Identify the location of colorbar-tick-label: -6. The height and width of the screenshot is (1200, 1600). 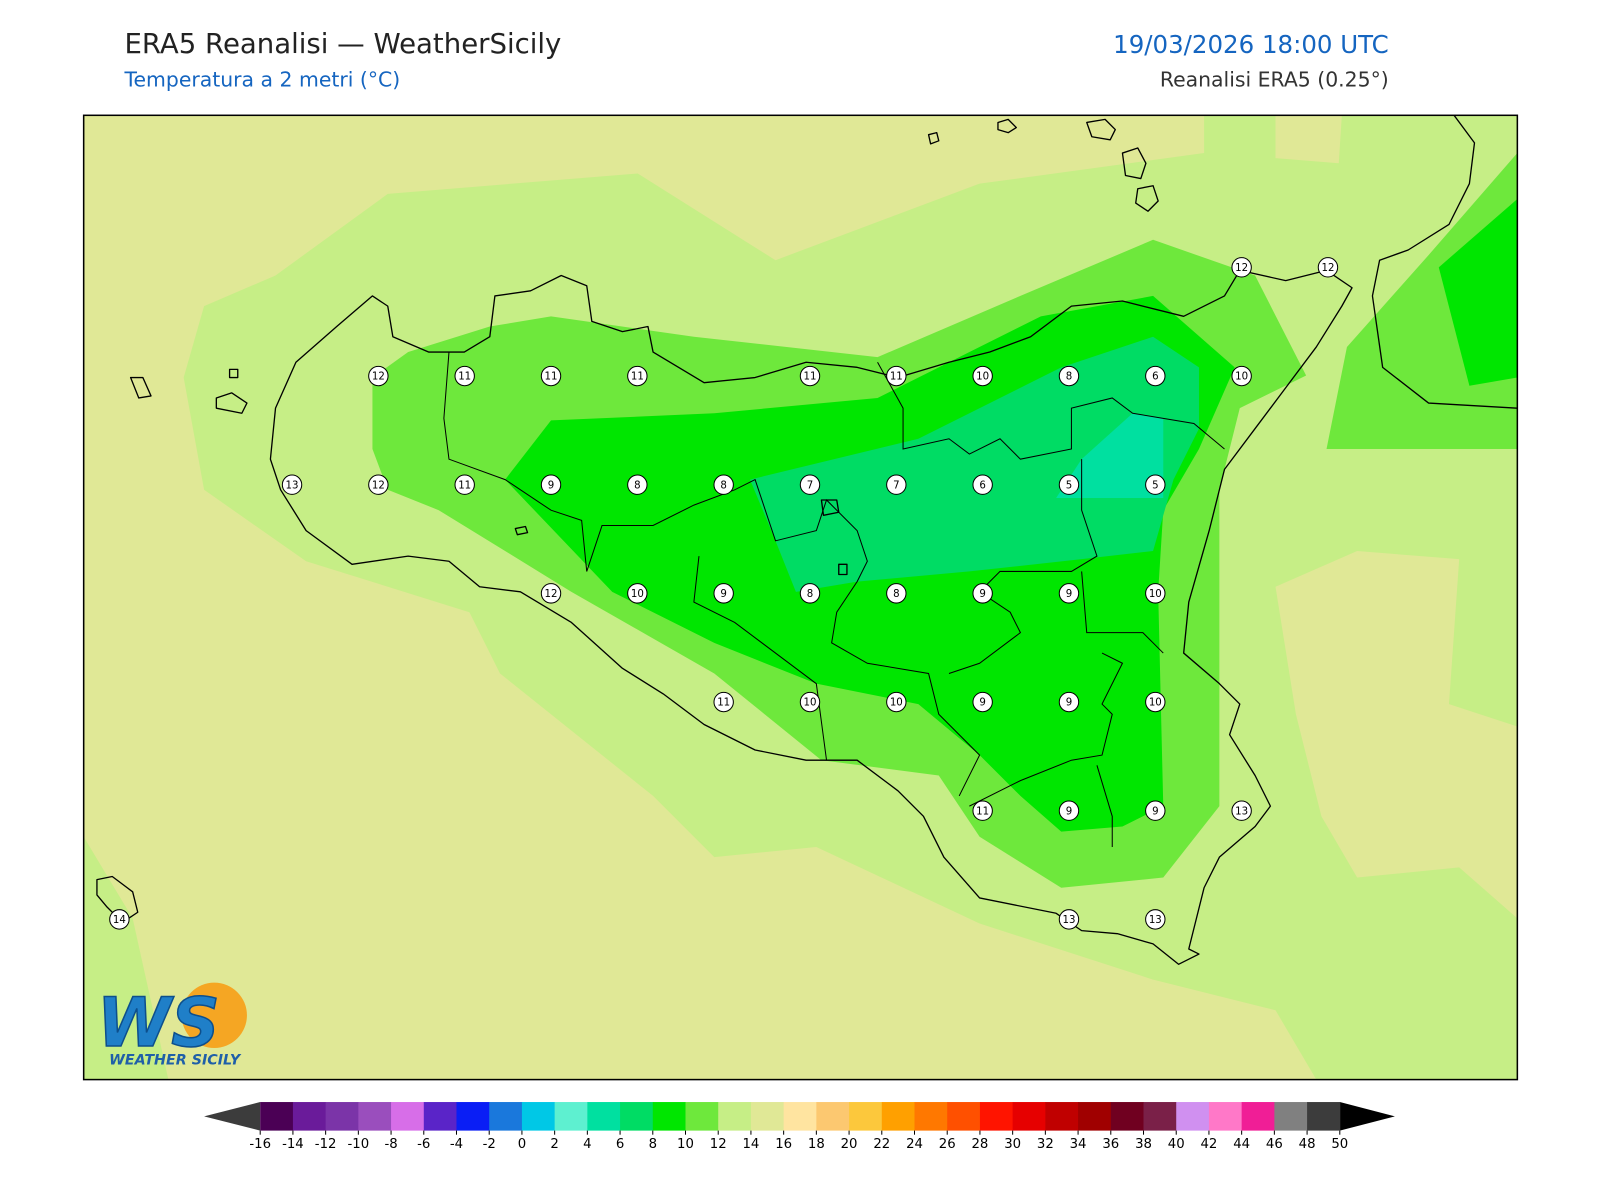
(423, 1144).